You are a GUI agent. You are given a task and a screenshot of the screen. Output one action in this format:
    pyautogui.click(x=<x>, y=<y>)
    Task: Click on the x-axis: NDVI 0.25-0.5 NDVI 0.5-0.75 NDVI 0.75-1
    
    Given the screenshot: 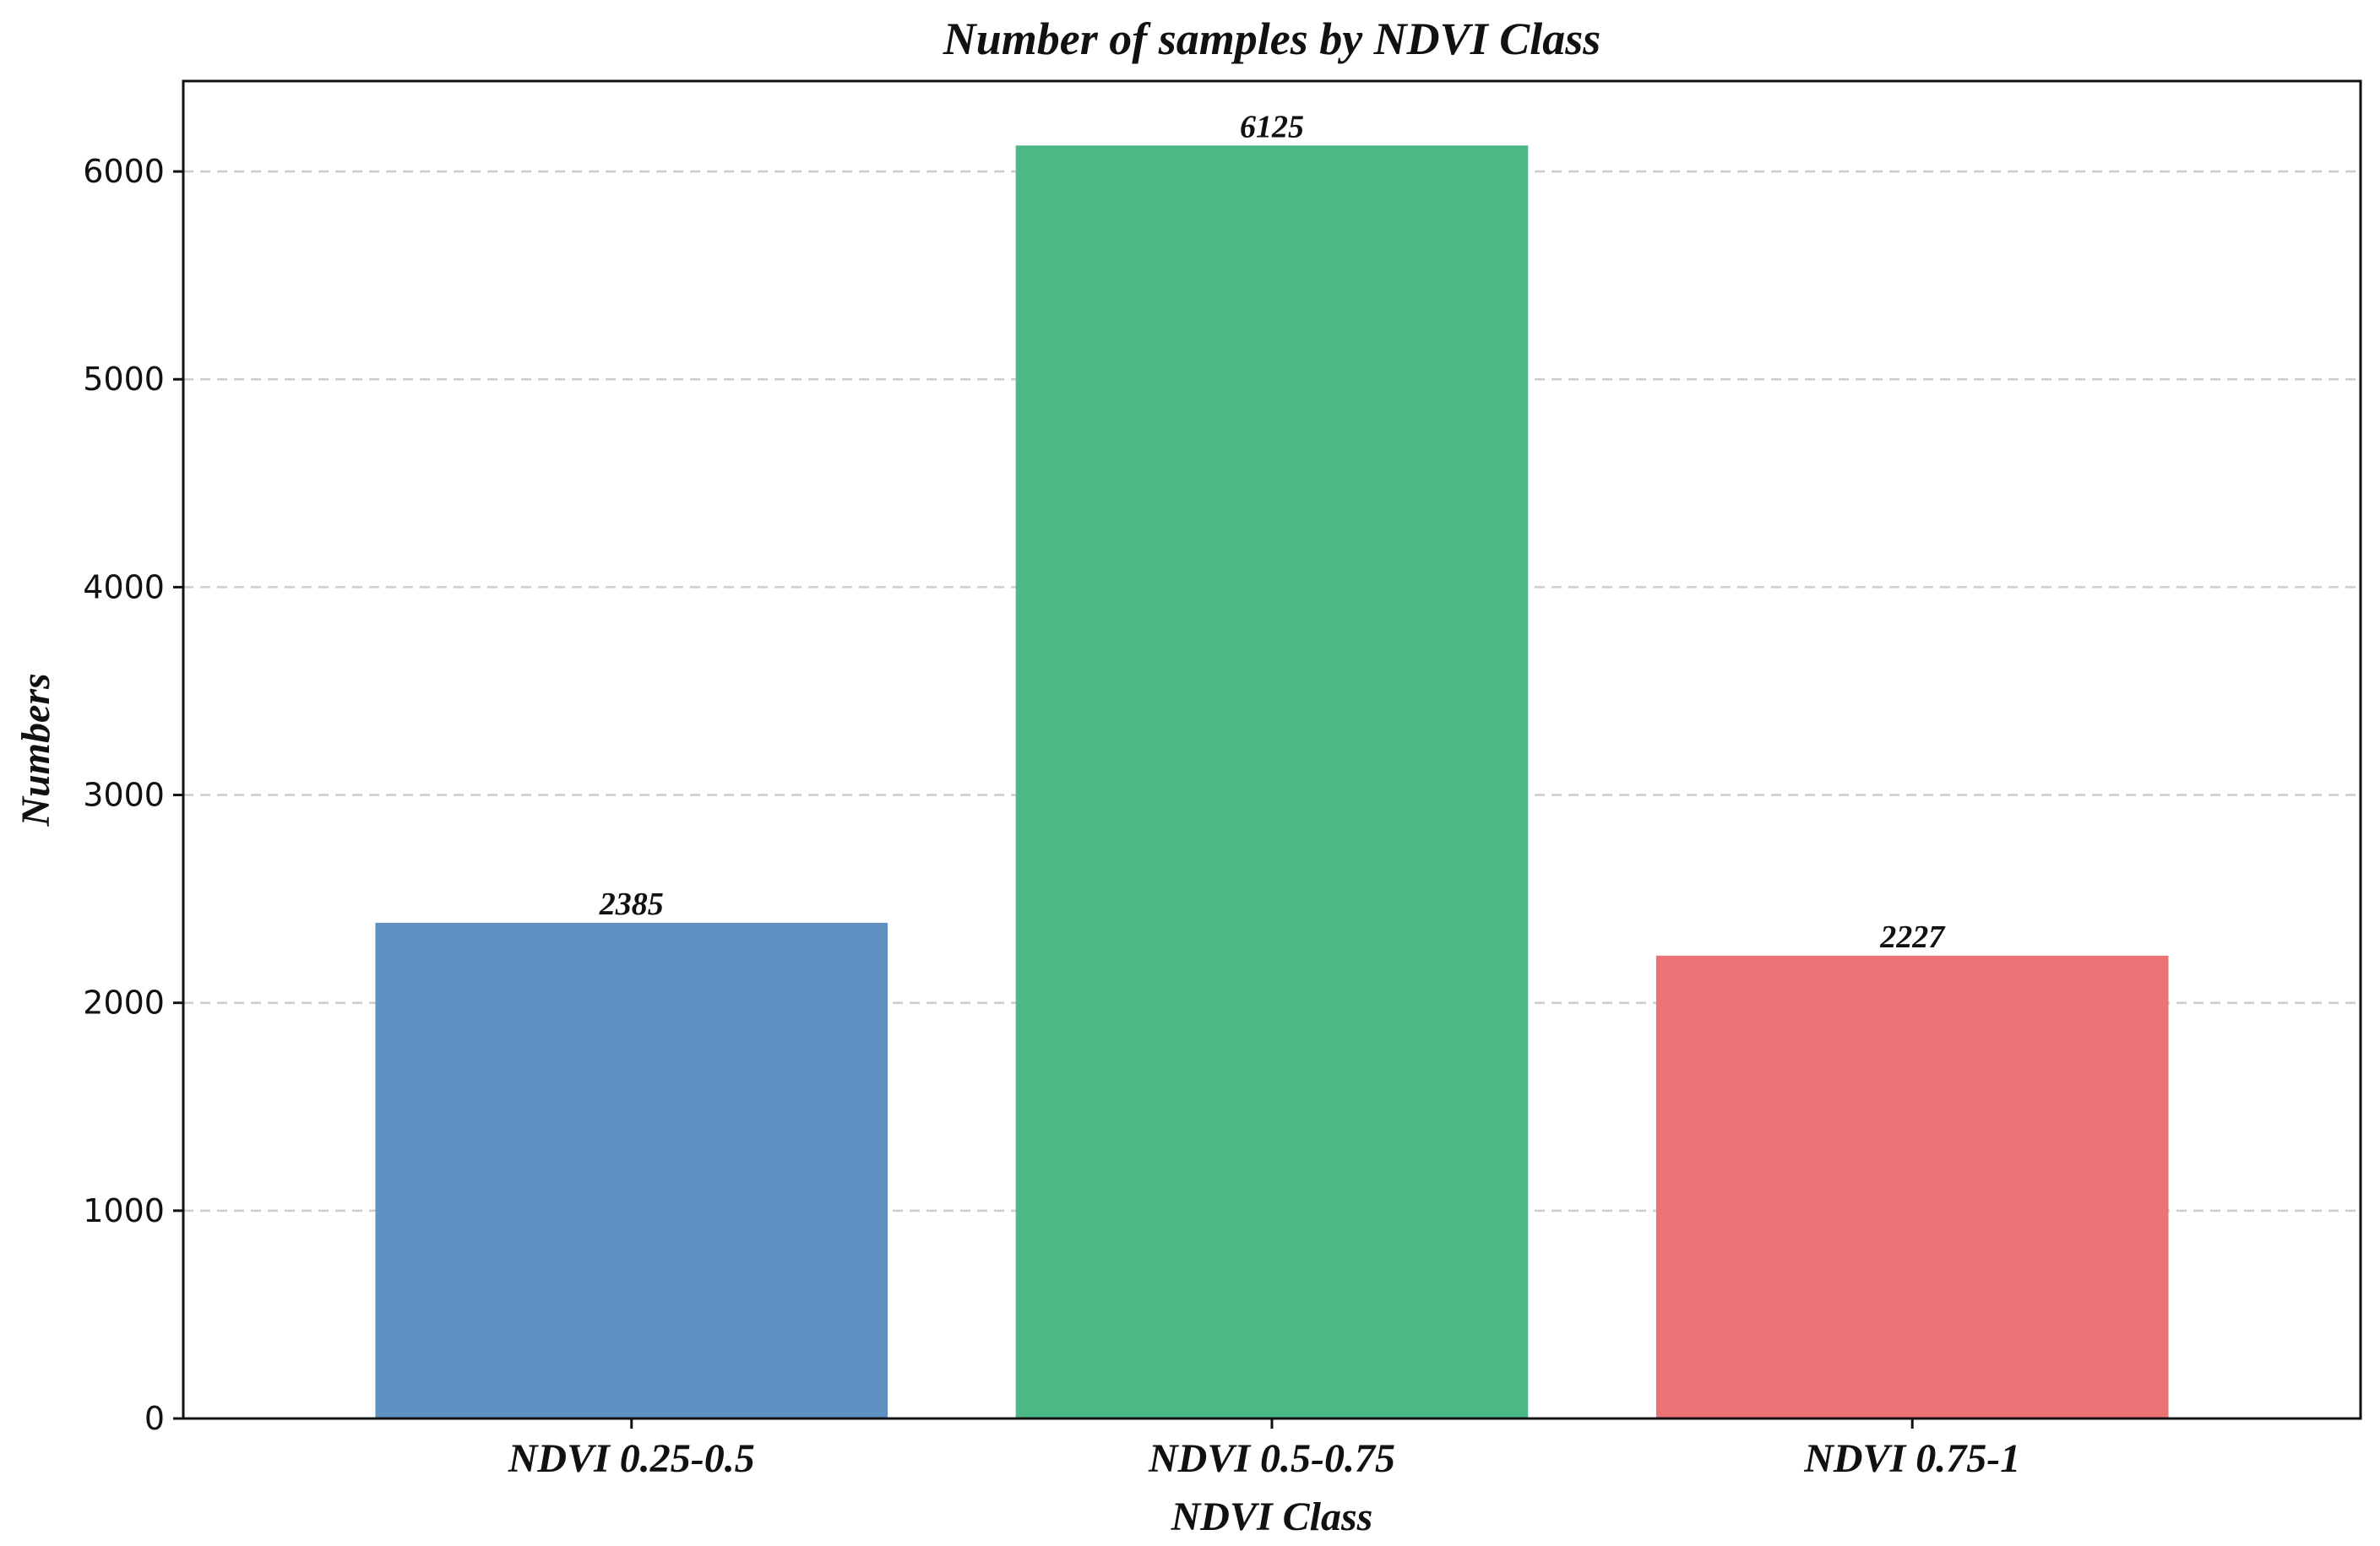 What is the action you would take?
    pyautogui.click(x=1264, y=1450)
    